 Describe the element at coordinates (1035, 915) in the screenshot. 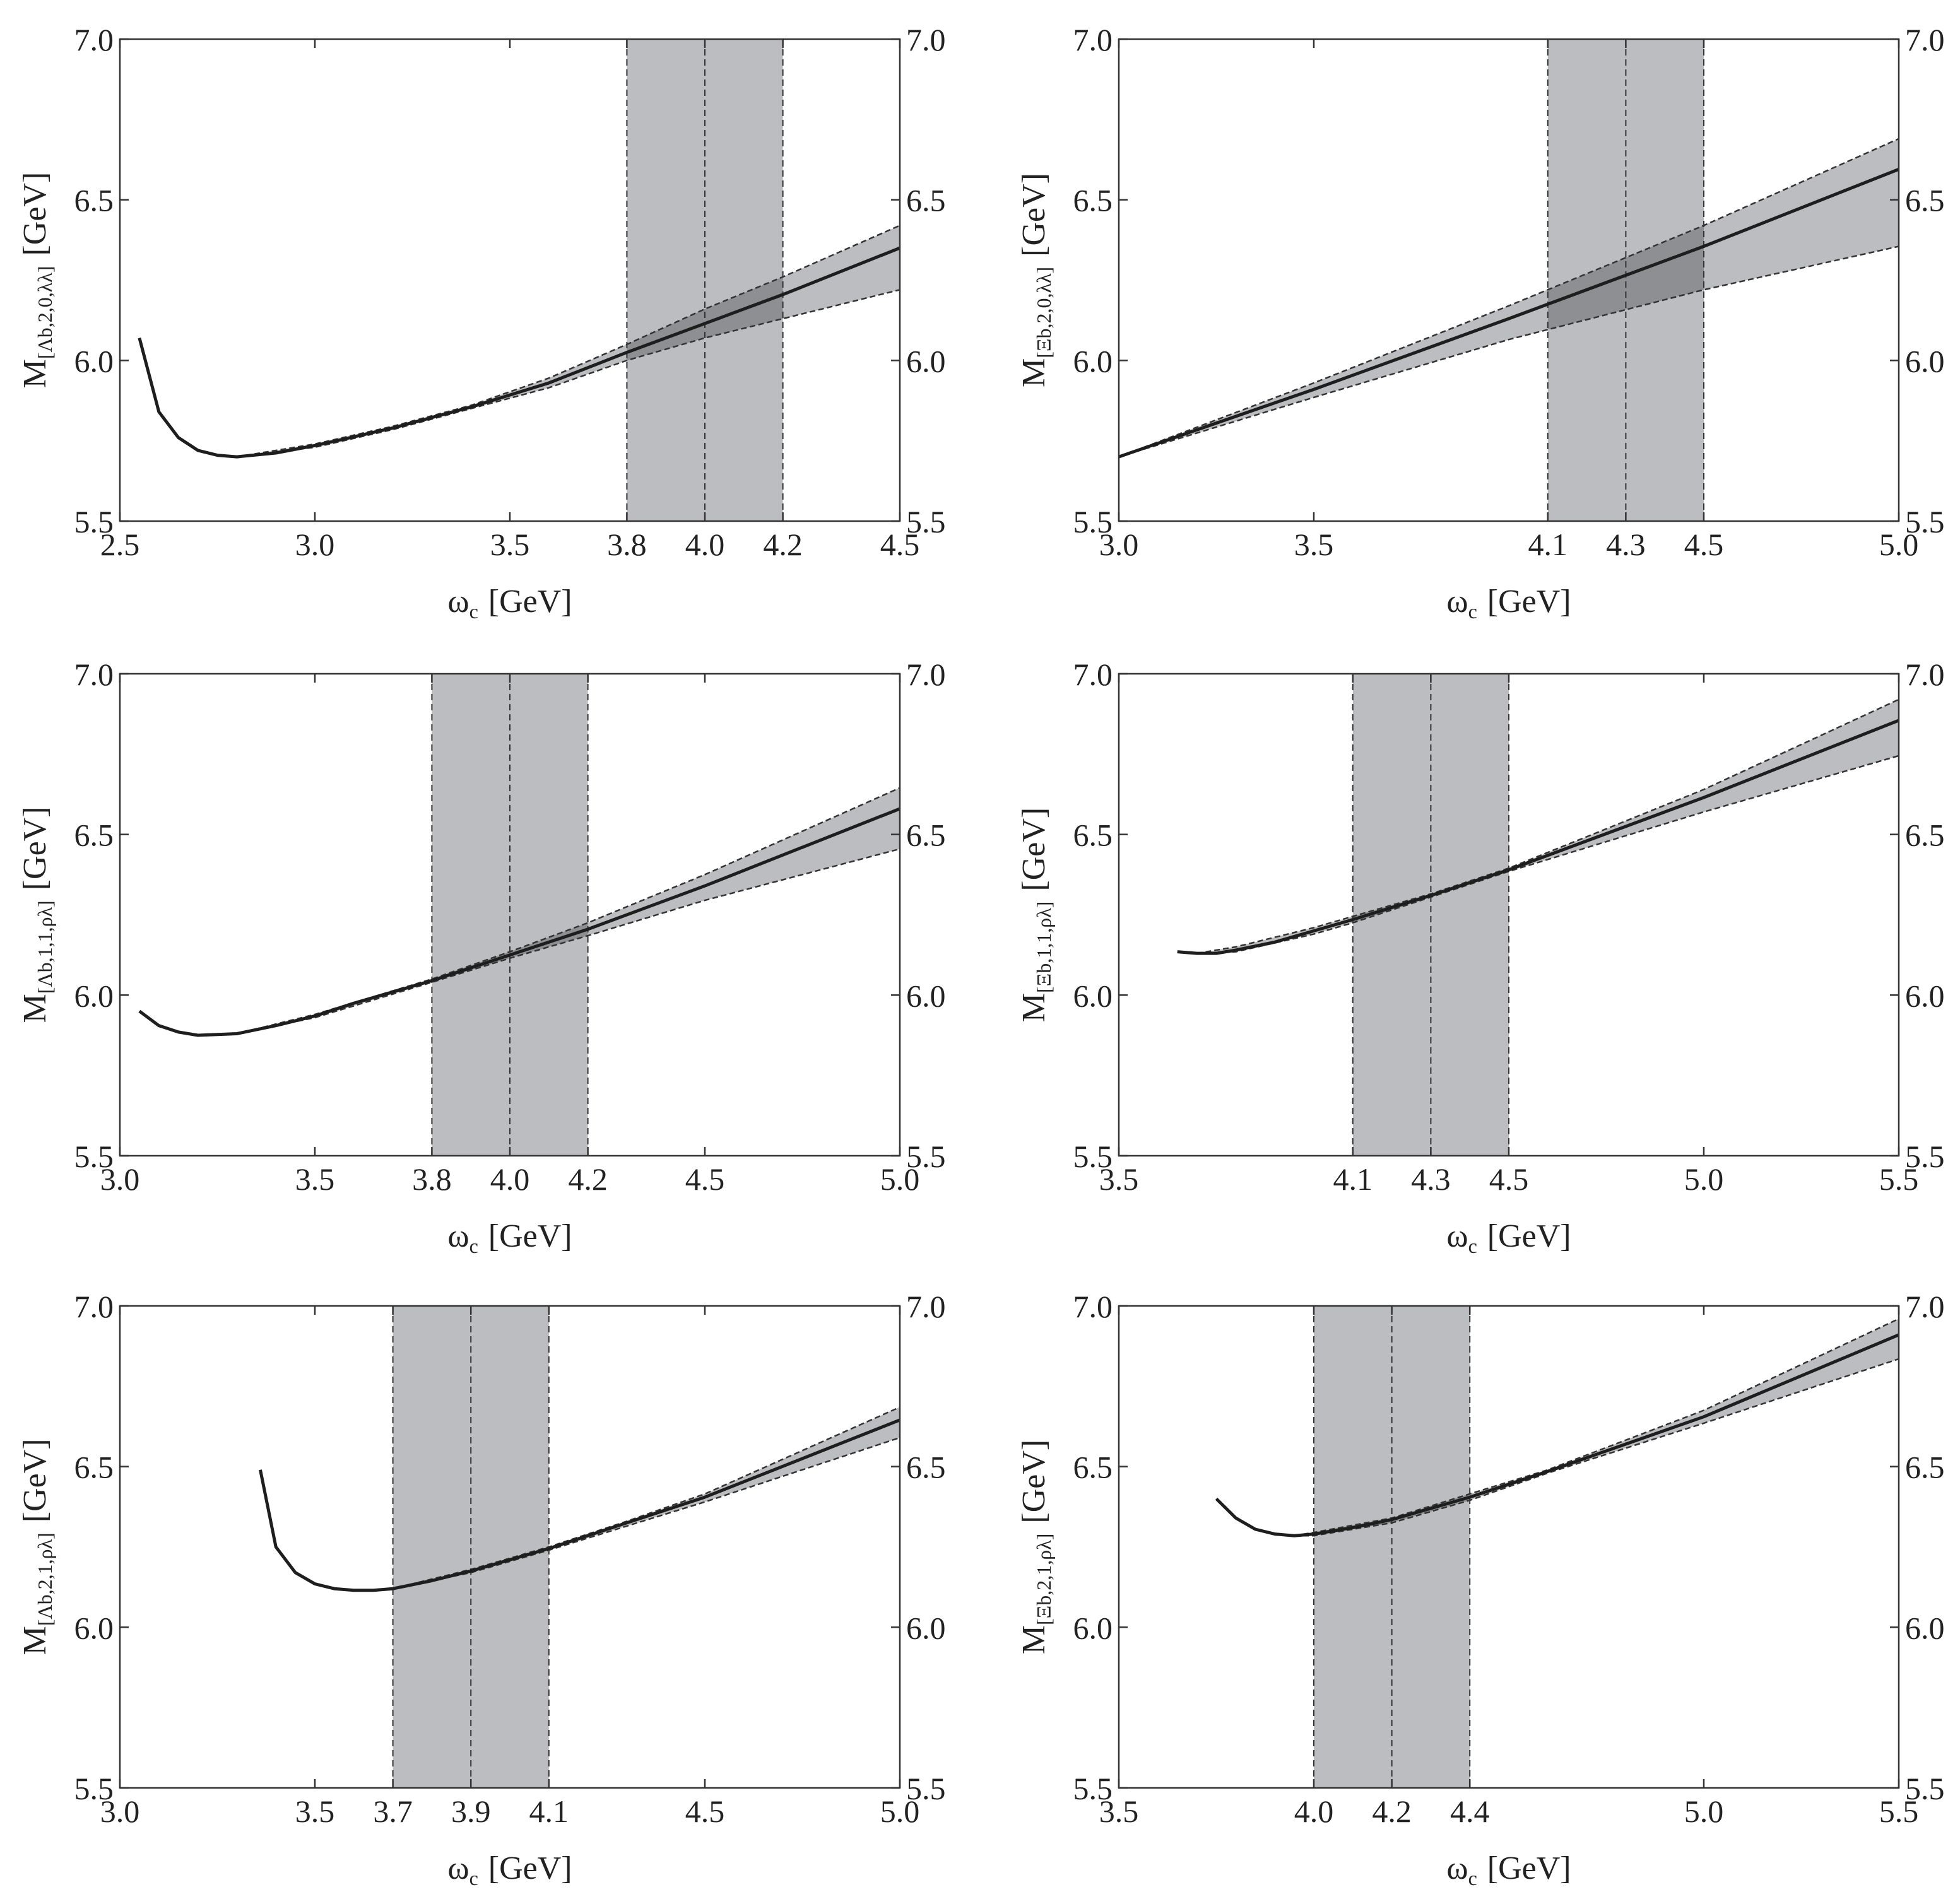

I see `y-axis-label: M[Ξb,1,1,ρλ] [GeV]` at that location.